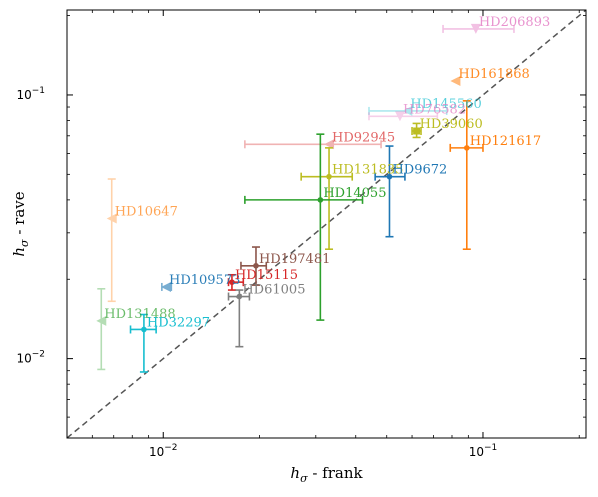 The height and width of the screenshot is (497, 598). I want to click on point-label: HD61005, so click(273, 290).